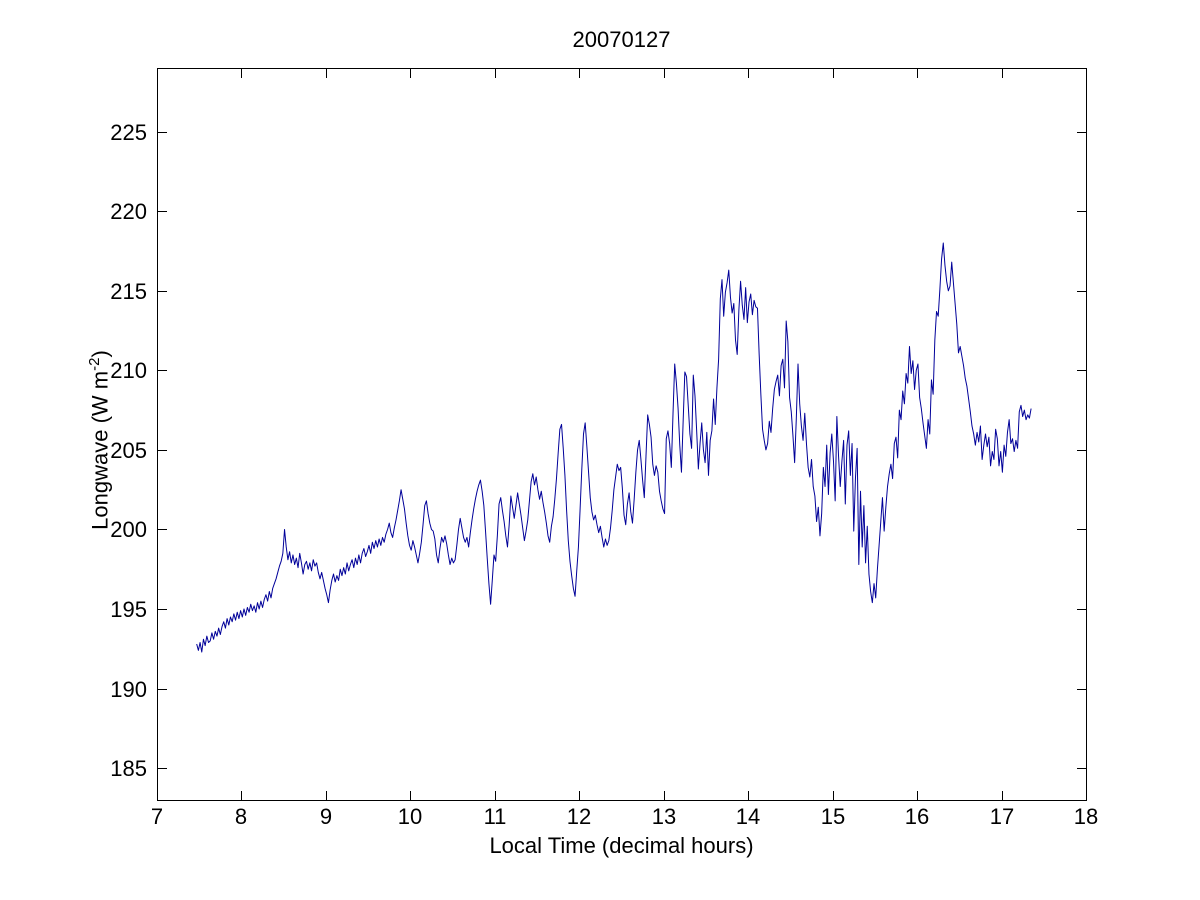 Image resolution: width=1200 pixels, height=900 pixels. What do you see at coordinates (410, 816) in the screenshot?
I see `x-tick-label: 10` at bounding box center [410, 816].